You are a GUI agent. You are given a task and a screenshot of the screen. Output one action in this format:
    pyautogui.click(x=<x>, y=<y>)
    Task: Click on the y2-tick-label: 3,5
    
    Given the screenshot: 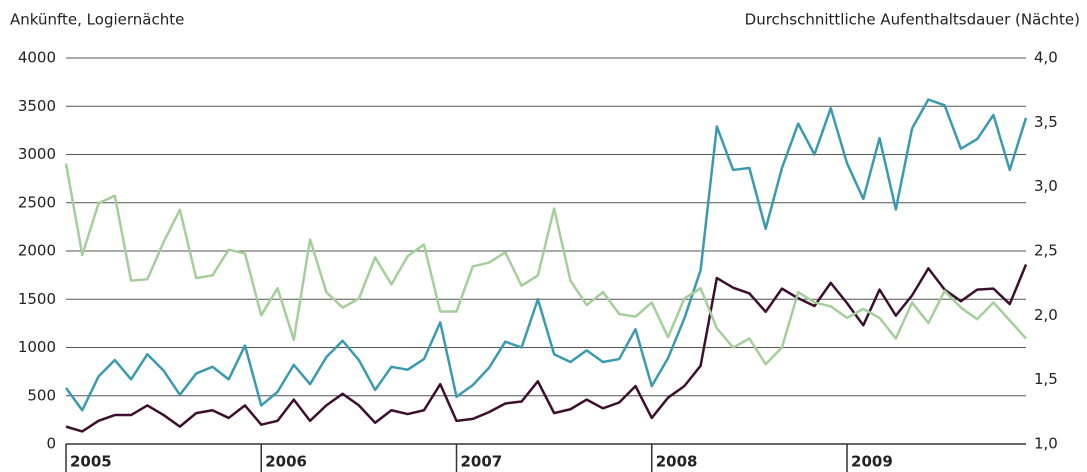 What is the action you would take?
    pyautogui.click(x=1046, y=122)
    